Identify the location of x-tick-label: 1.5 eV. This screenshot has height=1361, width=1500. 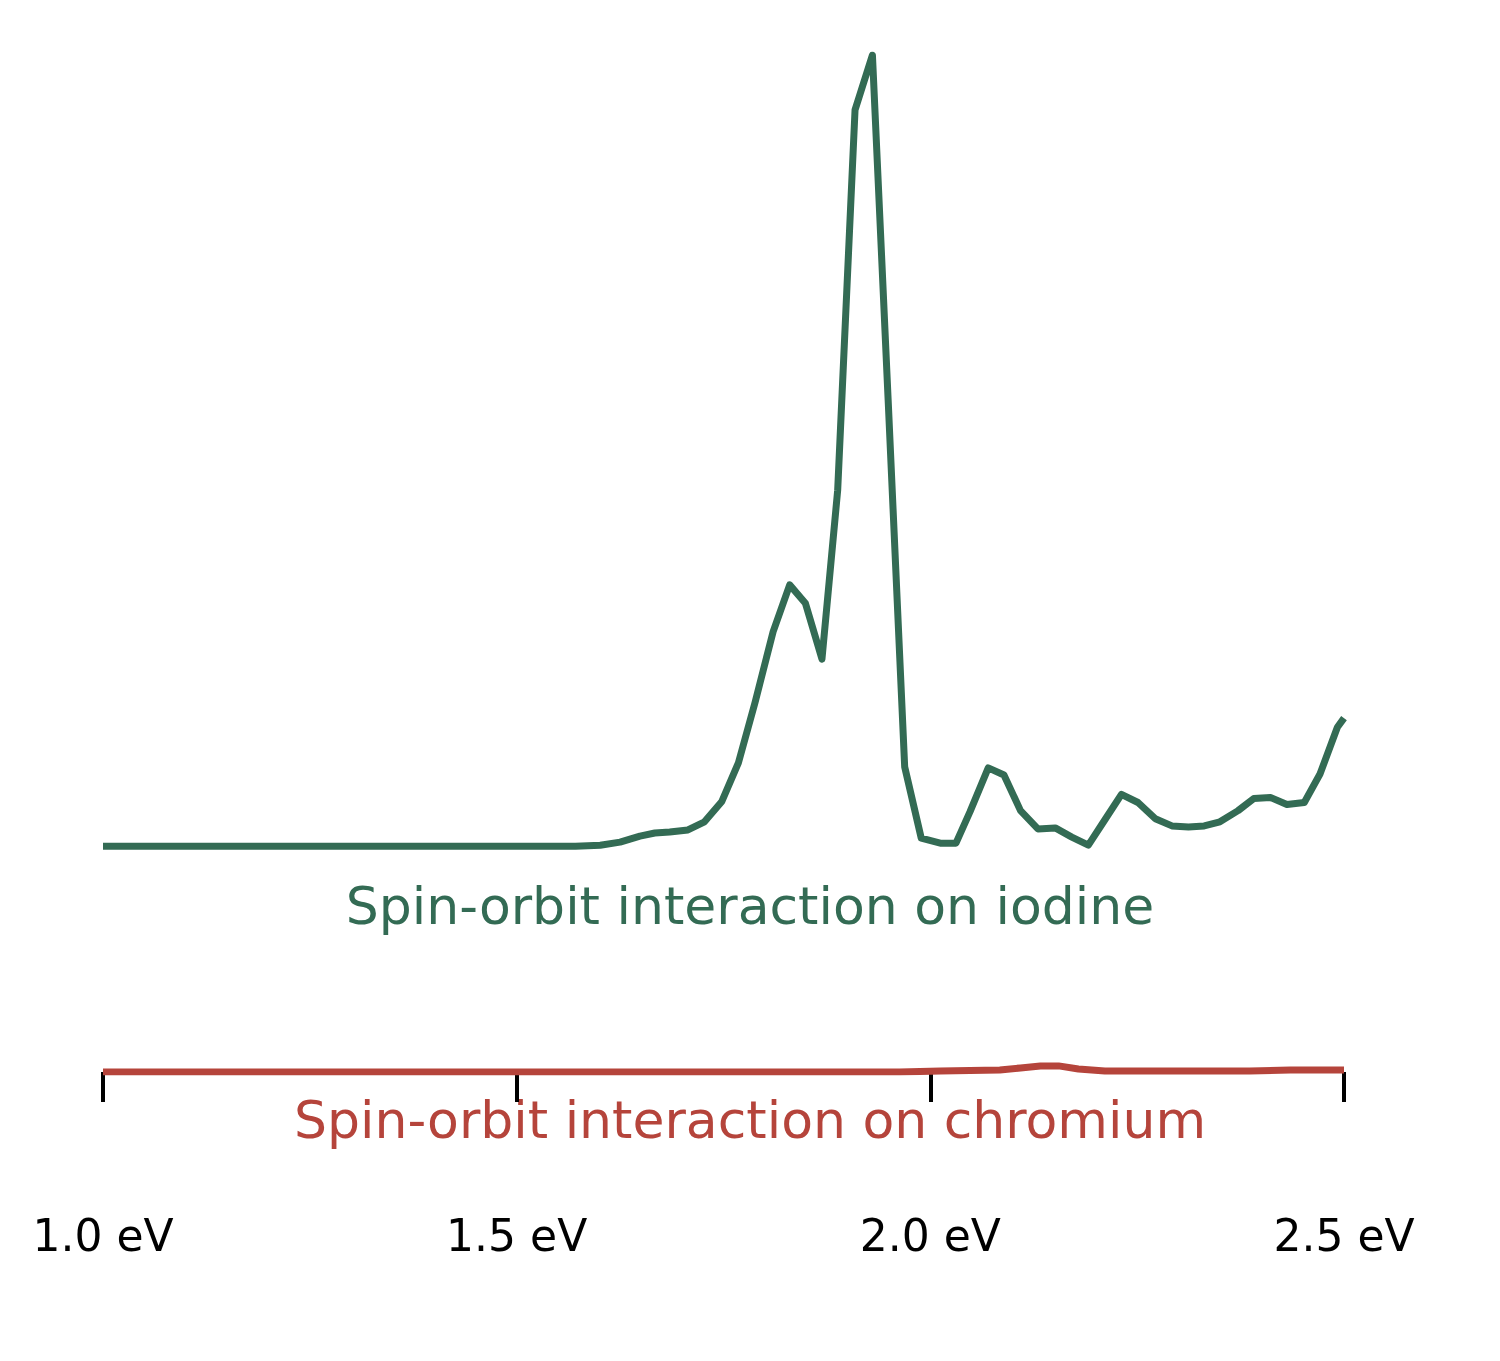
(517, 1235).